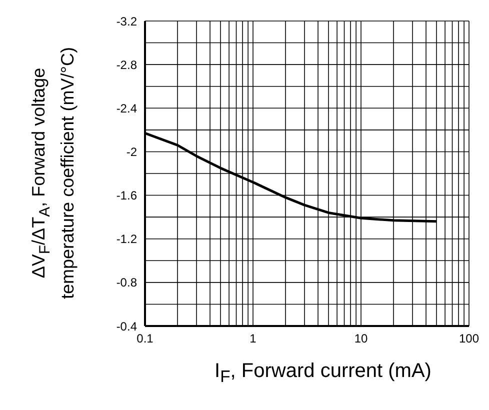 The width and height of the screenshot is (489, 410). Describe the element at coordinates (323, 373) in the screenshot. I see `x-axis-title: I$_{F}$, Forward current (mA)` at that location.